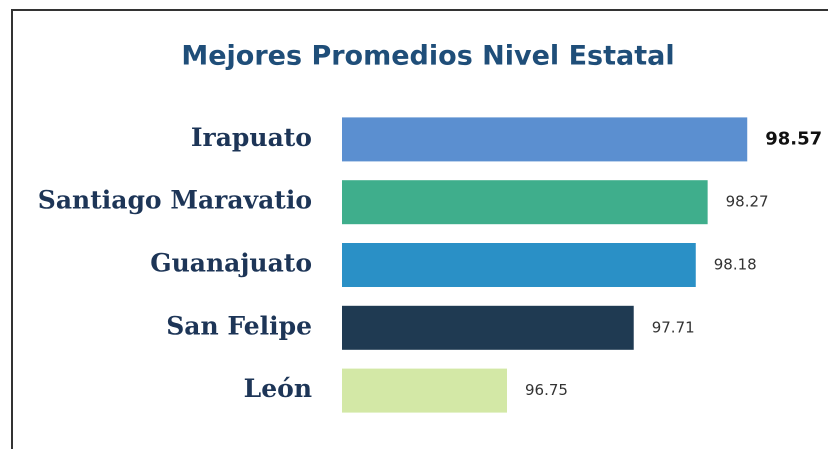 The width and height of the screenshot is (828, 449). I want to click on value-label: 97.71, so click(673, 327).